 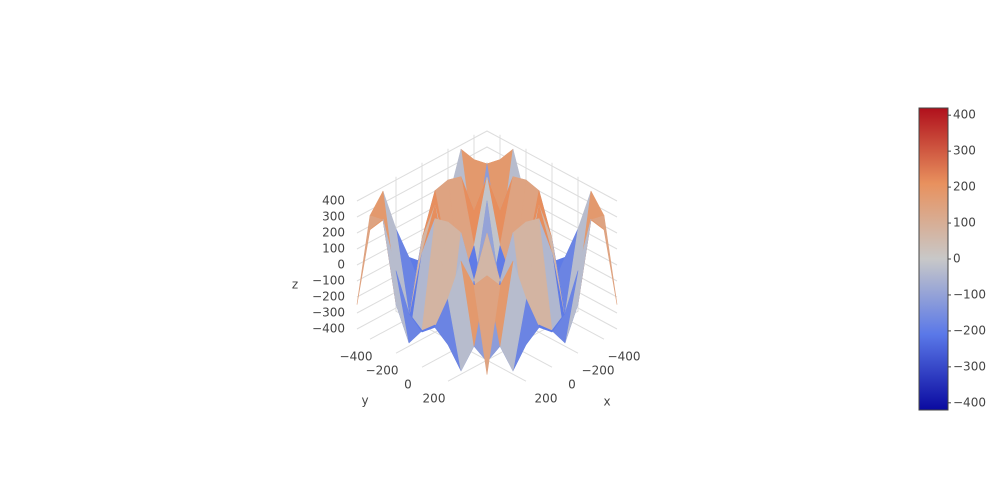 I want to click on colorbar-tick-label: 400, so click(x=964, y=115).